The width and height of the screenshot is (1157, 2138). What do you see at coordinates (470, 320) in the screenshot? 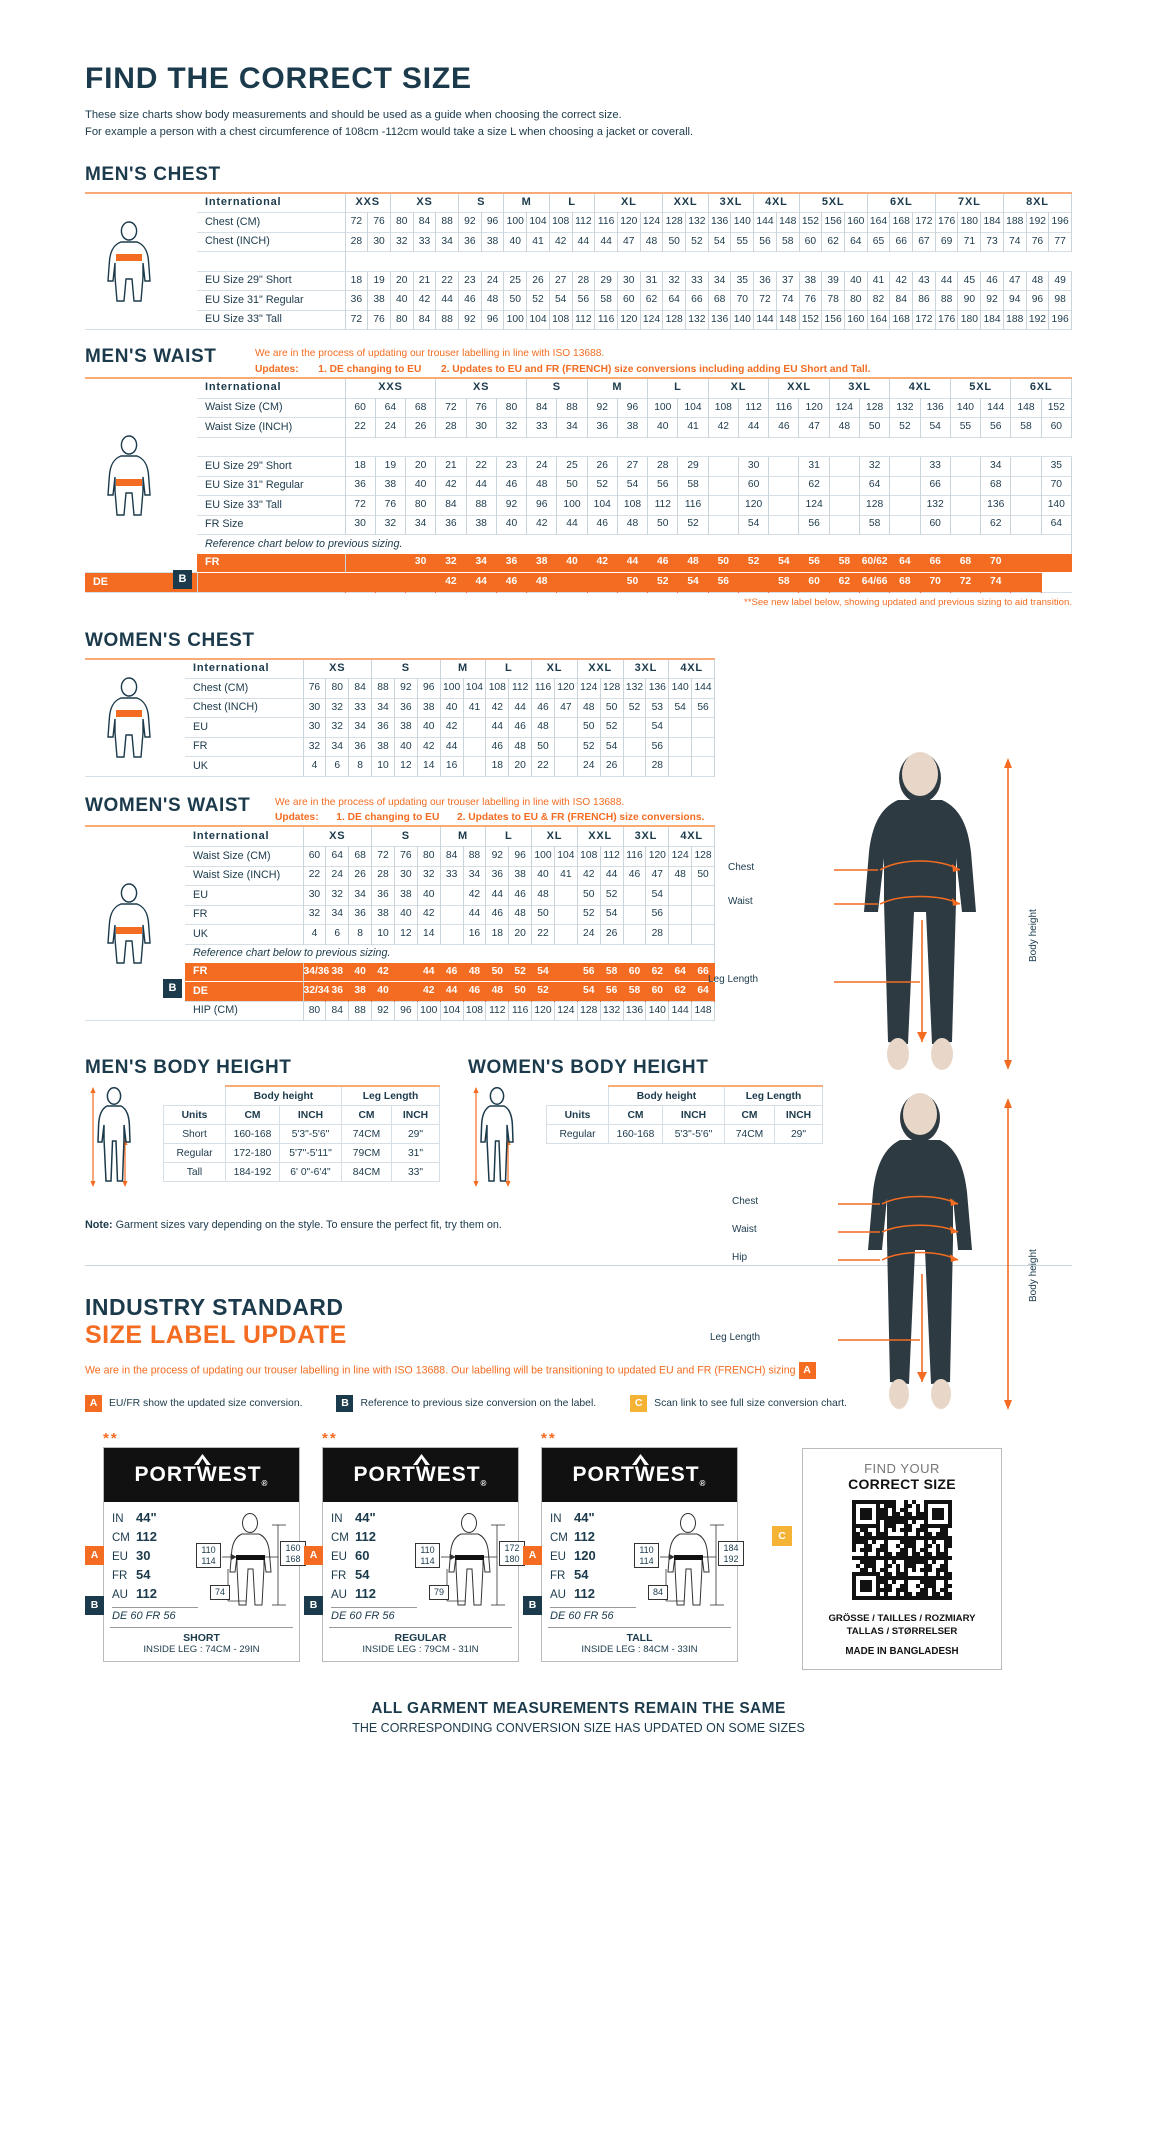
I see `cell: 92` at bounding box center [470, 320].